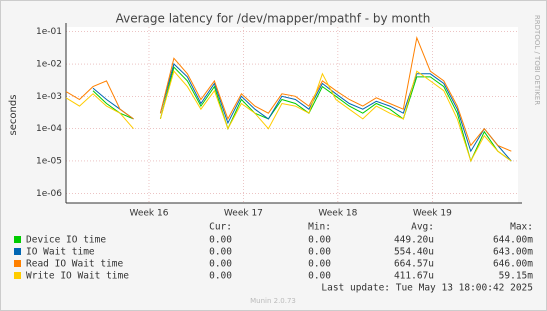  I want to click on legend-label: Device IO time, so click(66, 240).